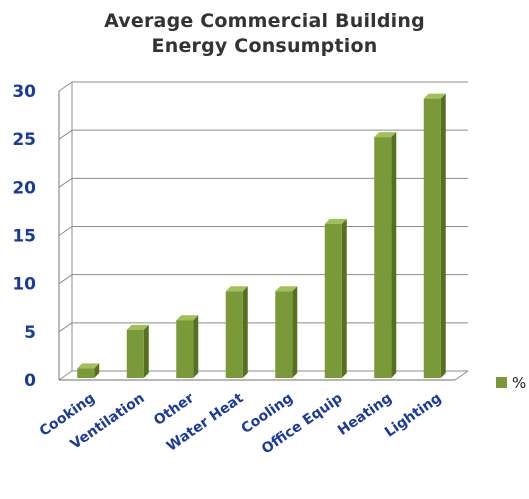  I want to click on bar-top-cooling, so click(286, 289).